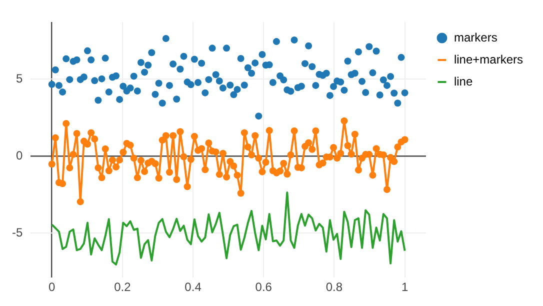 Image resolution: width=543 pixels, height=306 pixels. I want to click on x-tick-label: 0.6, so click(263, 287).